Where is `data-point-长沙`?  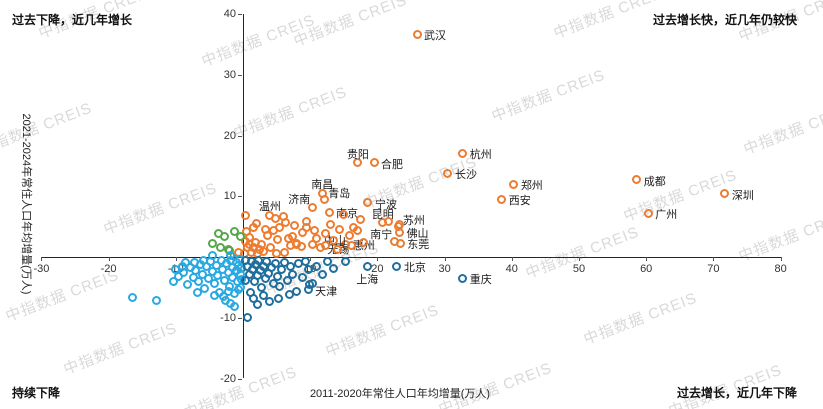
data-point-长沙 is located at coordinates (448, 173).